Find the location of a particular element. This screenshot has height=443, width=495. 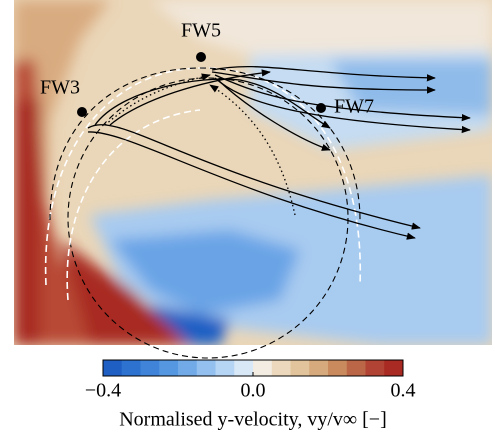

dotted-streamline is located at coordinates (157, 99).